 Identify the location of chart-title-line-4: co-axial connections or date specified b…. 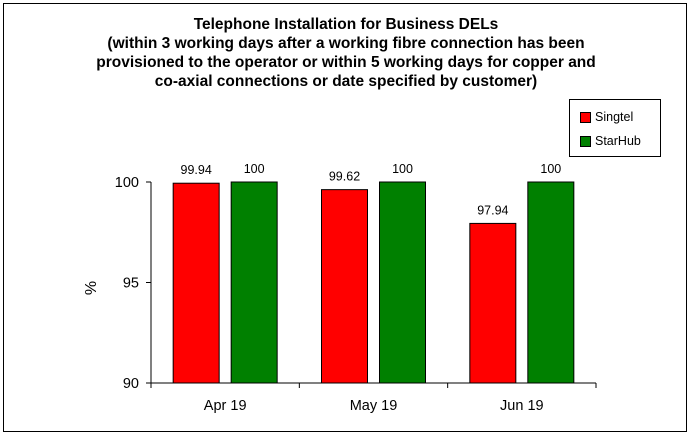
(346, 81).